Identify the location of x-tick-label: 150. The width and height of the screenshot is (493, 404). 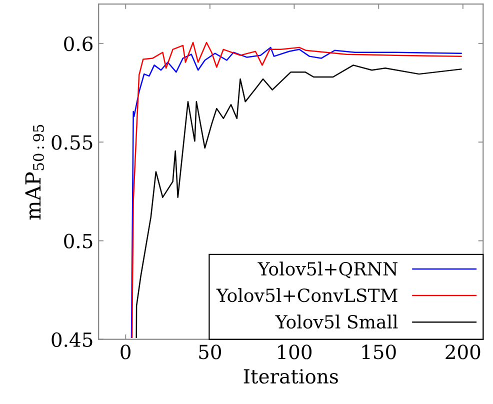
(379, 352).